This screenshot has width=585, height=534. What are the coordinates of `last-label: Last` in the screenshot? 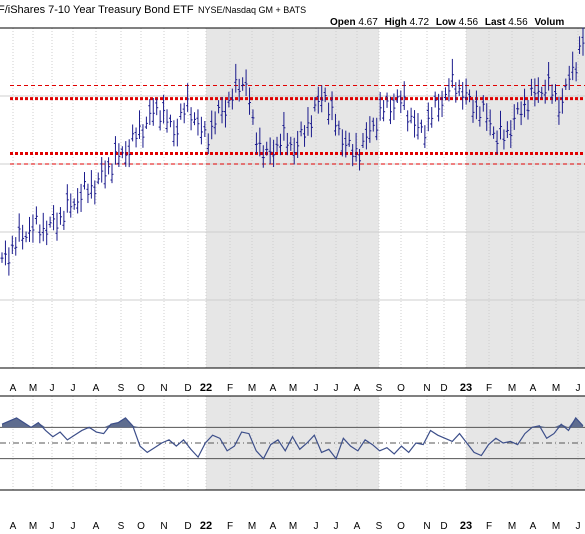 It's located at (495, 22).